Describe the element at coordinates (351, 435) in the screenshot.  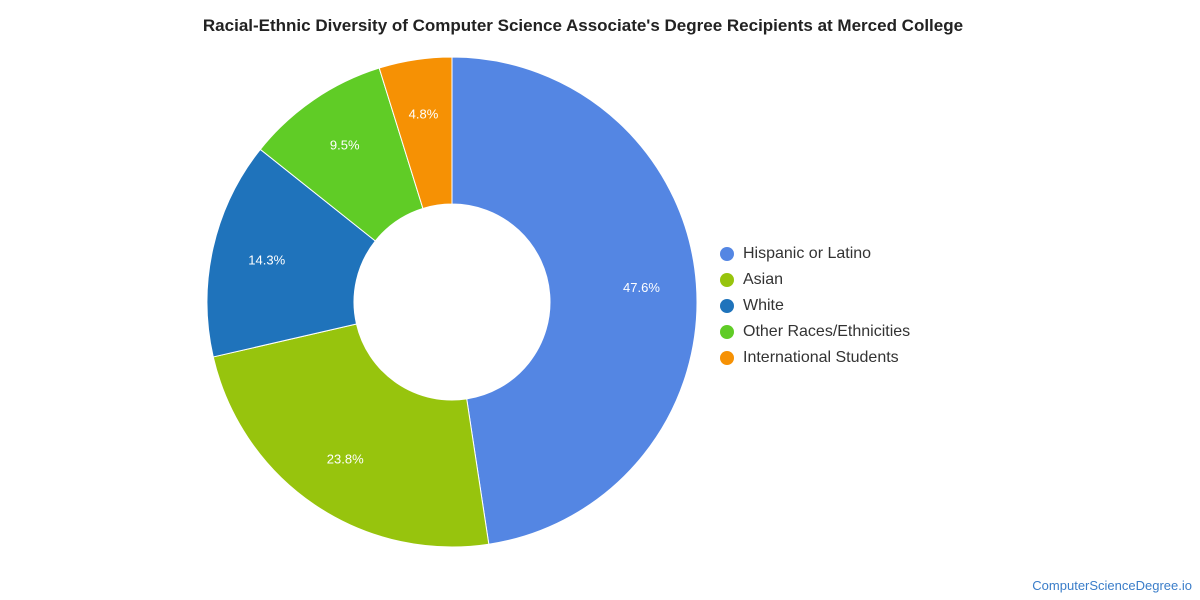
I see `slice-asian` at that location.